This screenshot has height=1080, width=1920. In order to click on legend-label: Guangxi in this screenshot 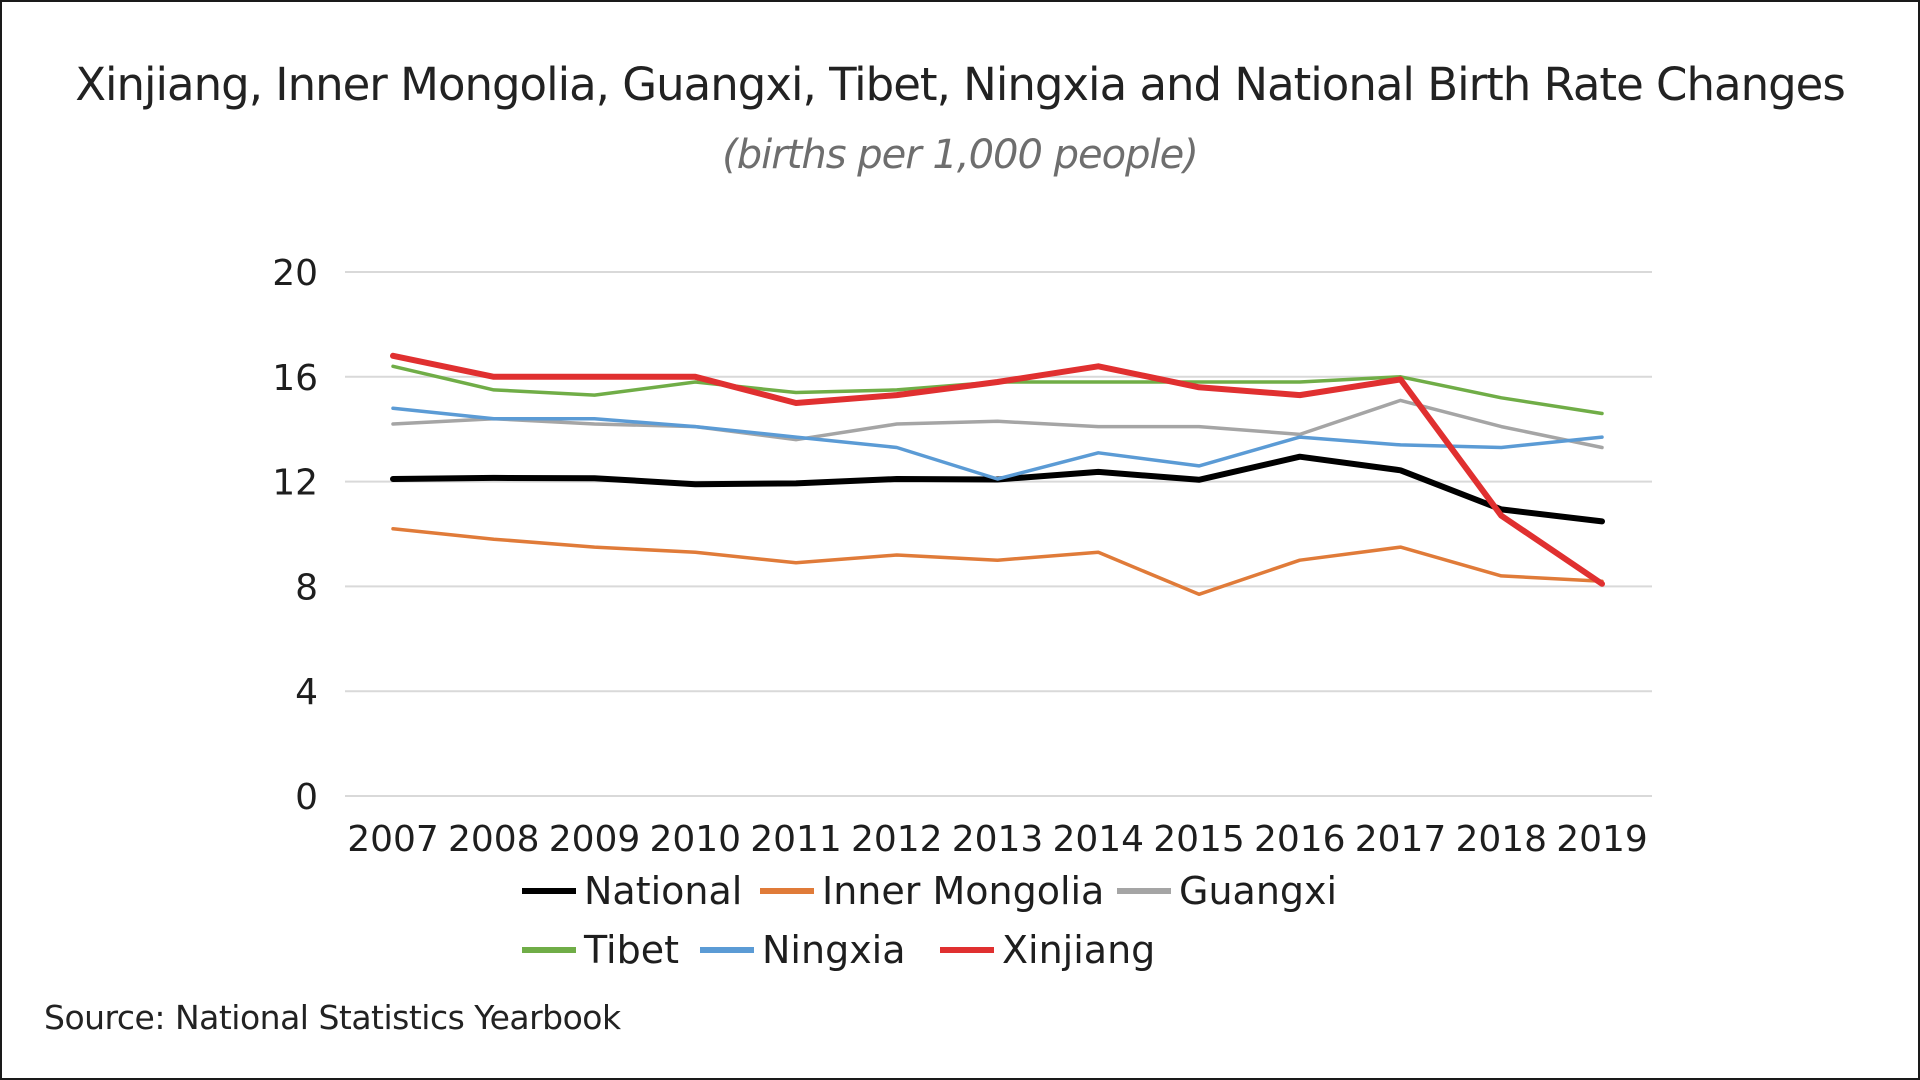, I will do `click(1258, 891)`.